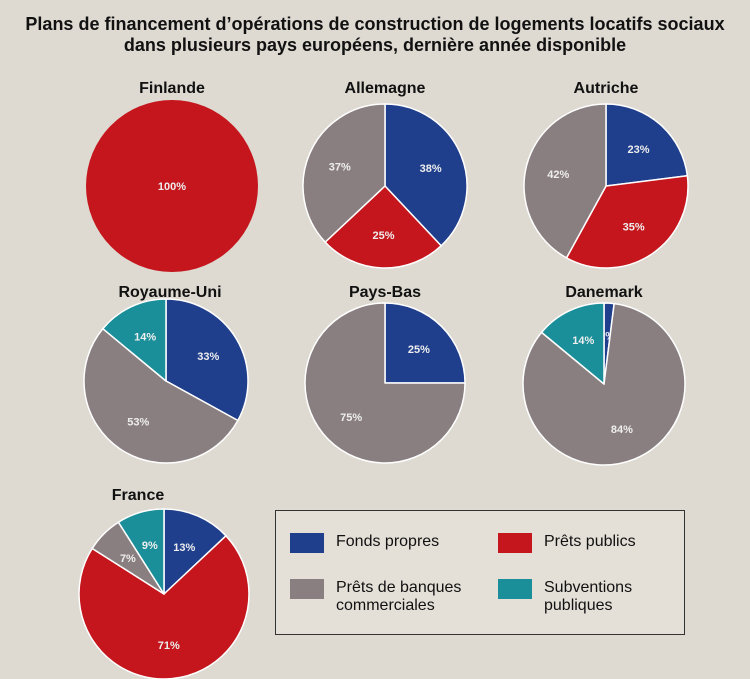 The width and height of the screenshot is (750, 679). I want to click on pie-slice-allemagne-fonds-propres, so click(426, 175).